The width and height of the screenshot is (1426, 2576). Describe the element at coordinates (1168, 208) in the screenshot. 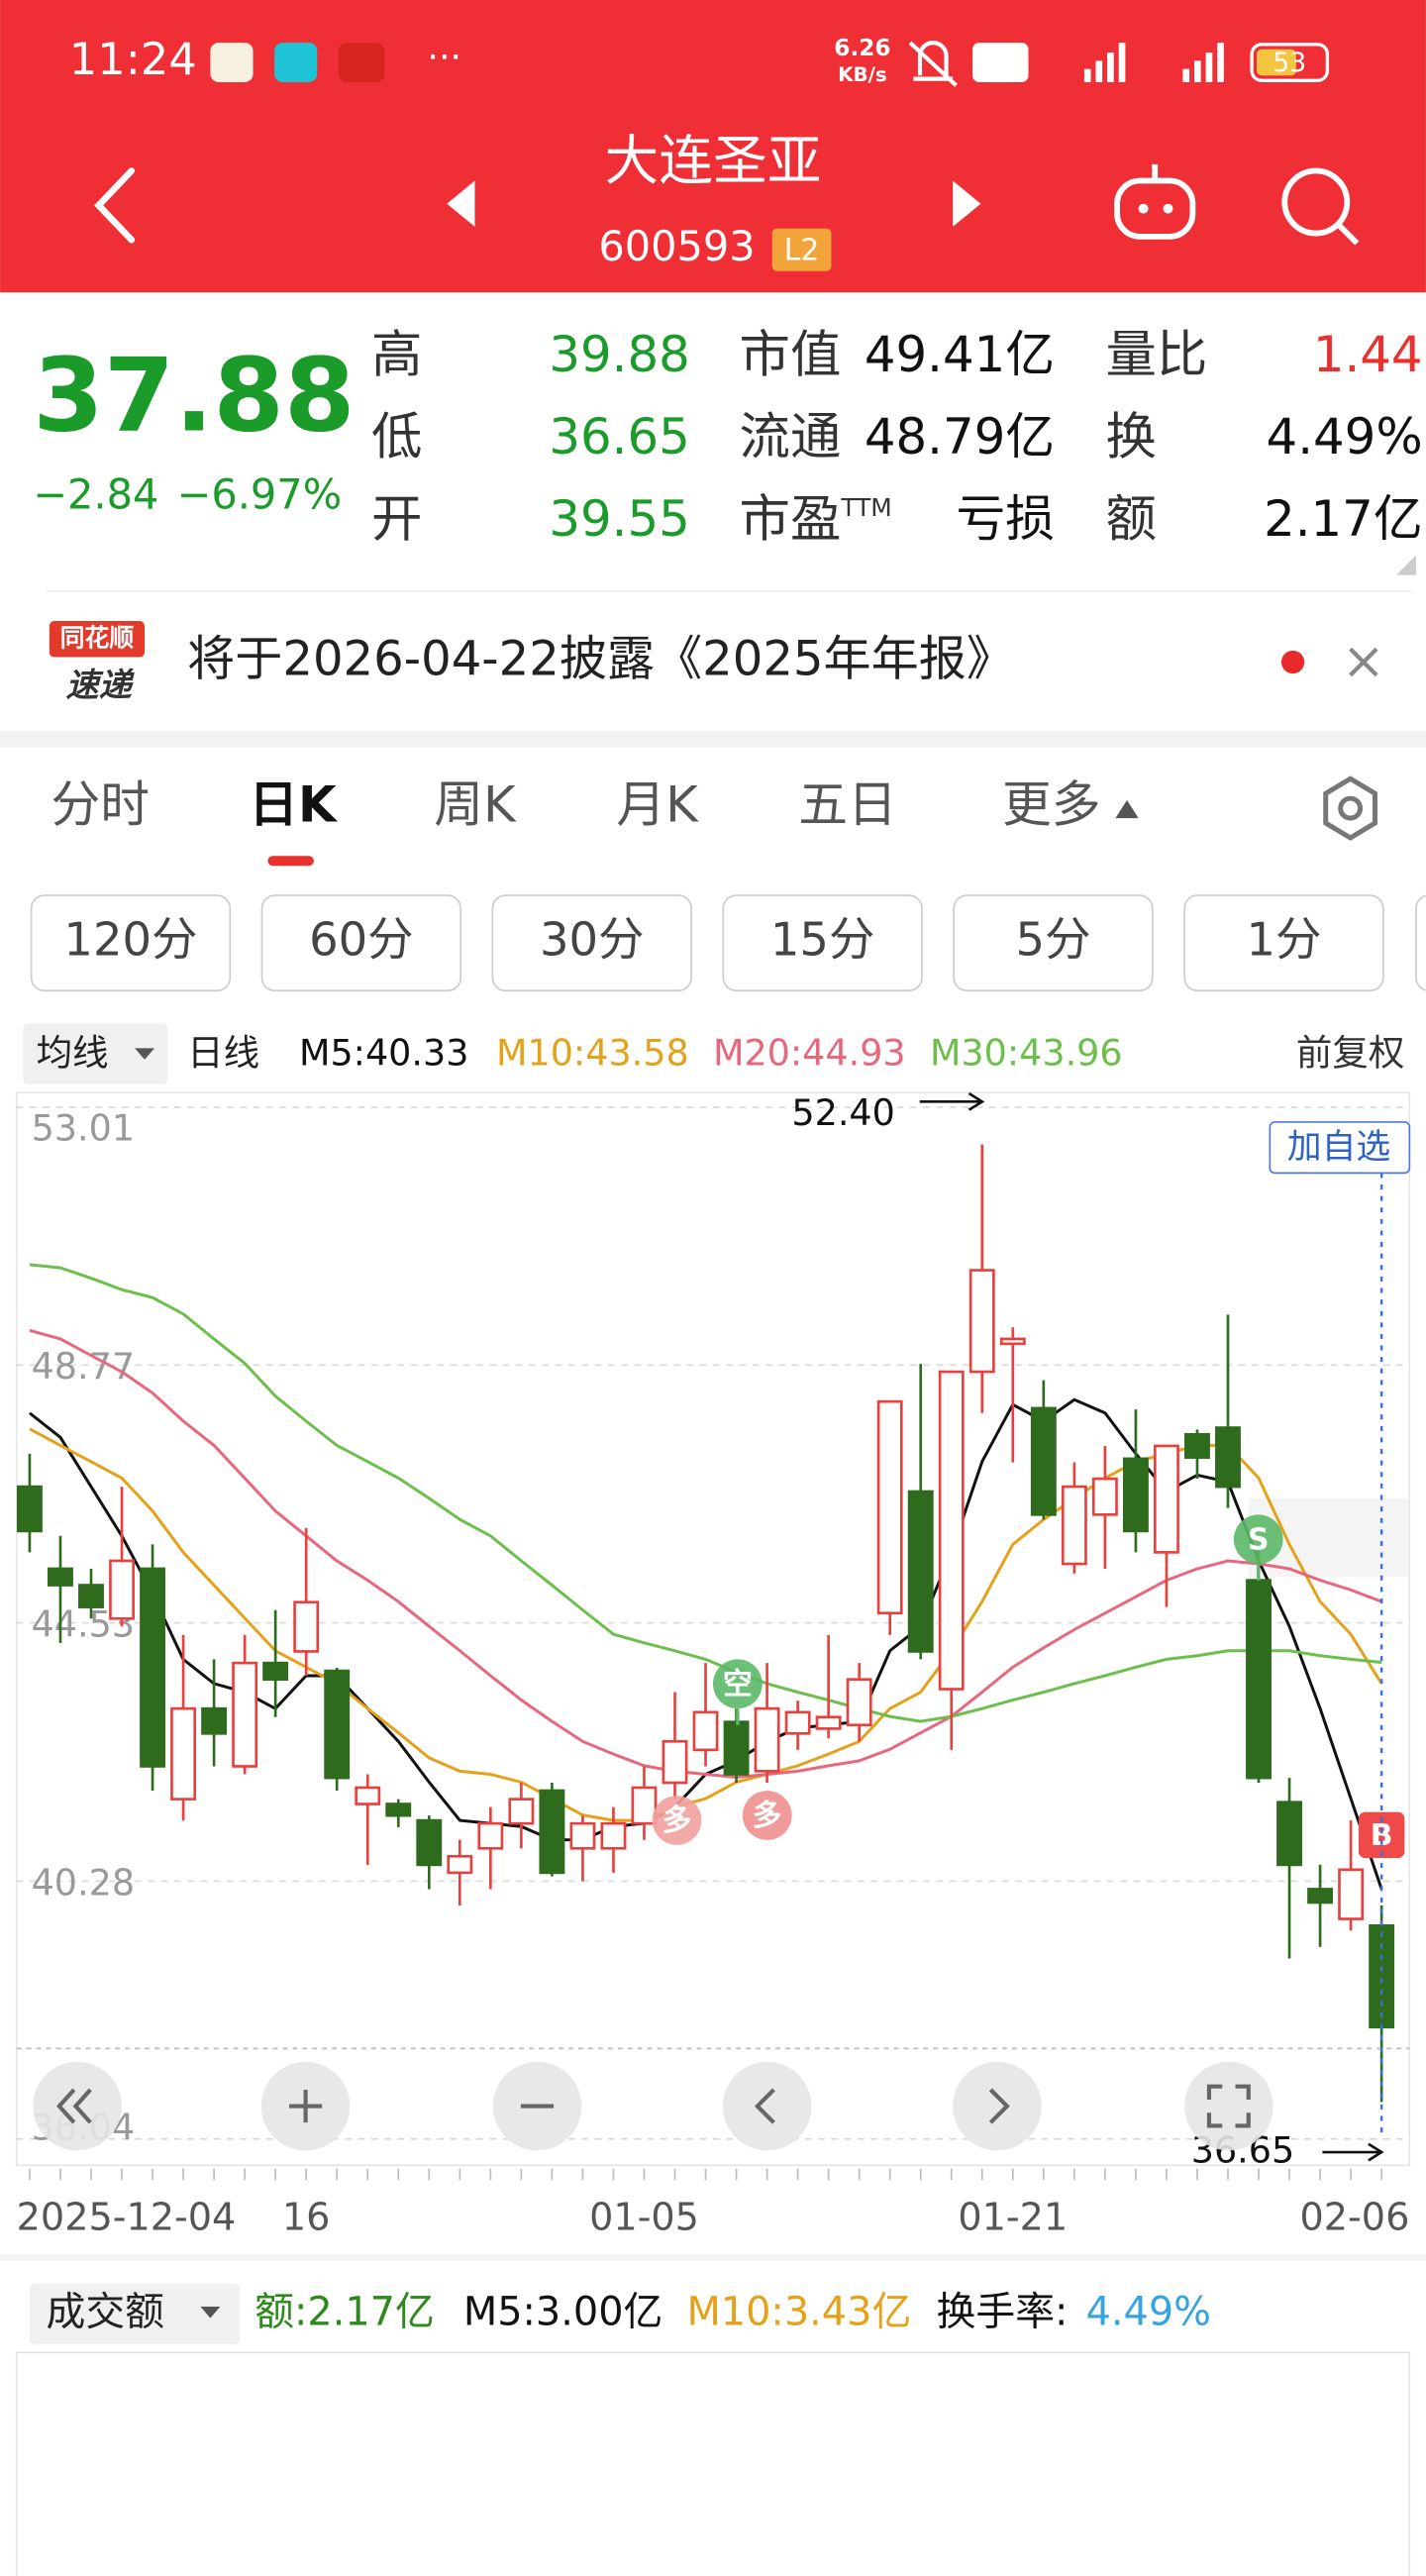

I see `robot-eye` at that location.